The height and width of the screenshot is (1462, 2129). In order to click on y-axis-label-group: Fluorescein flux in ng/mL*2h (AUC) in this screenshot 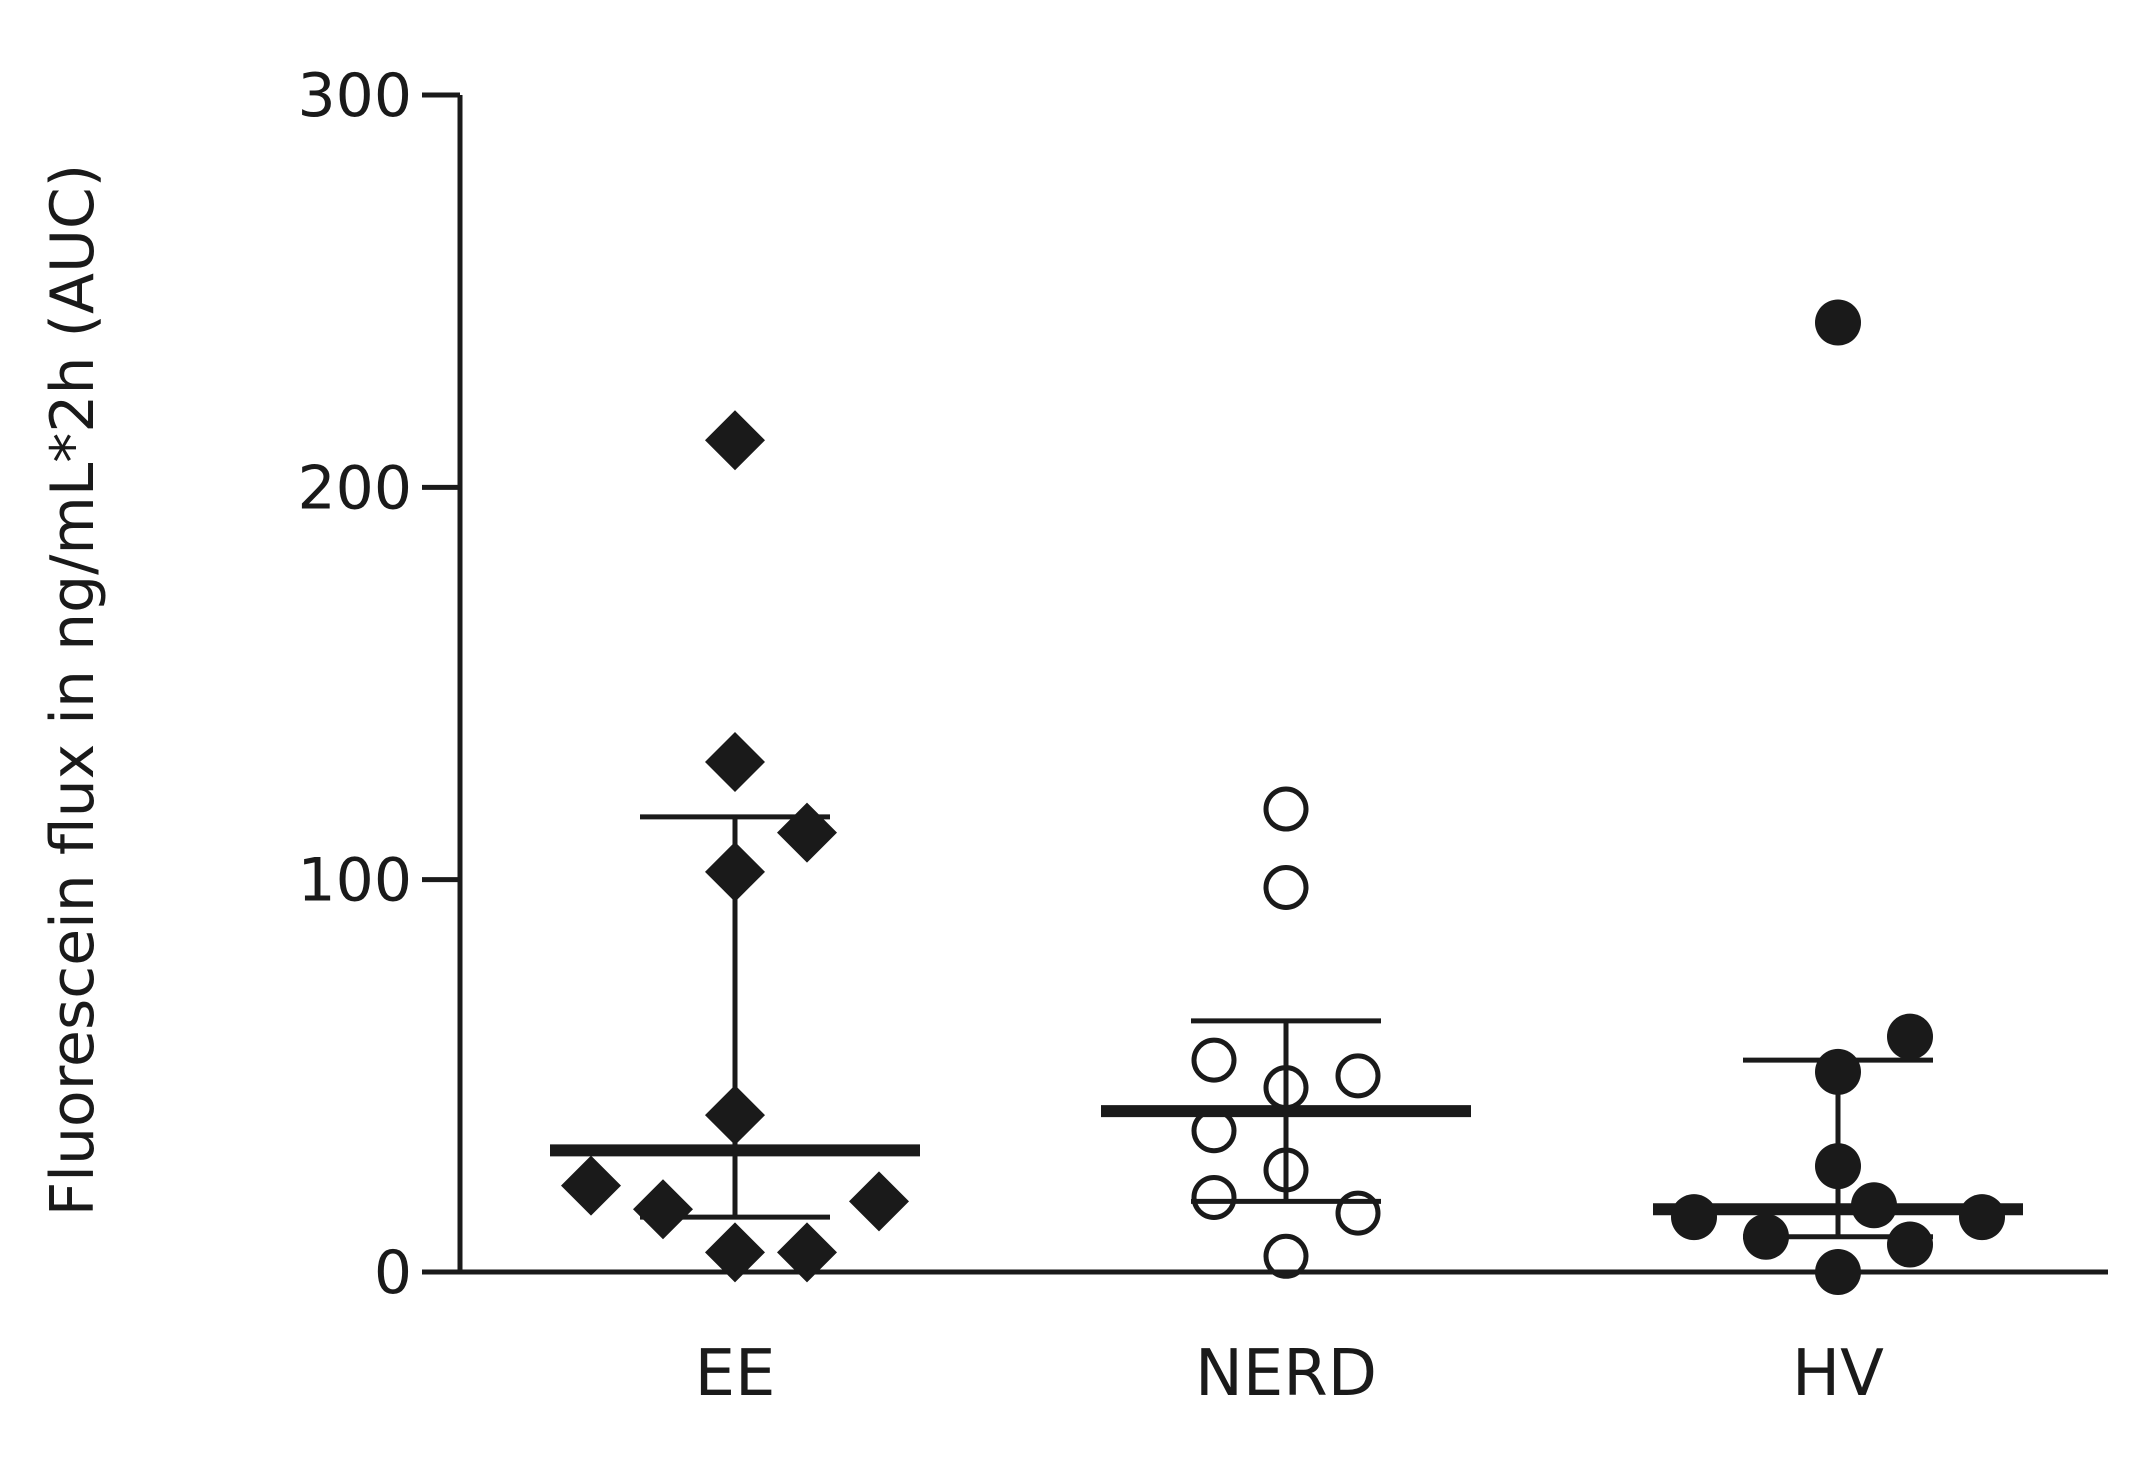, I will do `click(73, 690)`.